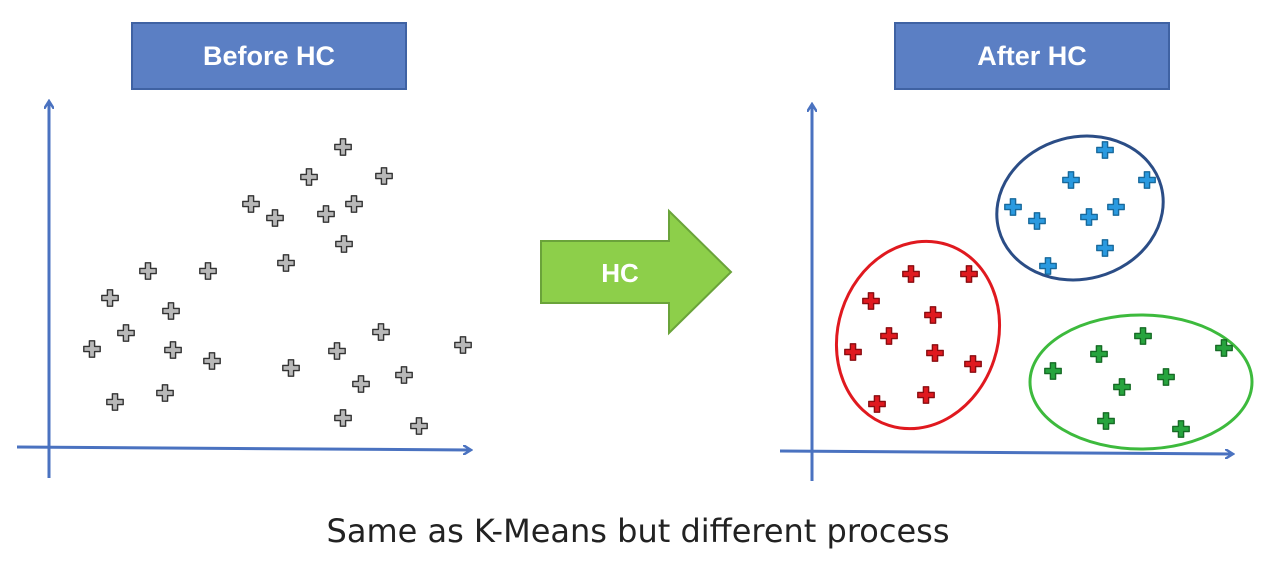  I want to click on process-arrow-label: HC, so click(620, 273).